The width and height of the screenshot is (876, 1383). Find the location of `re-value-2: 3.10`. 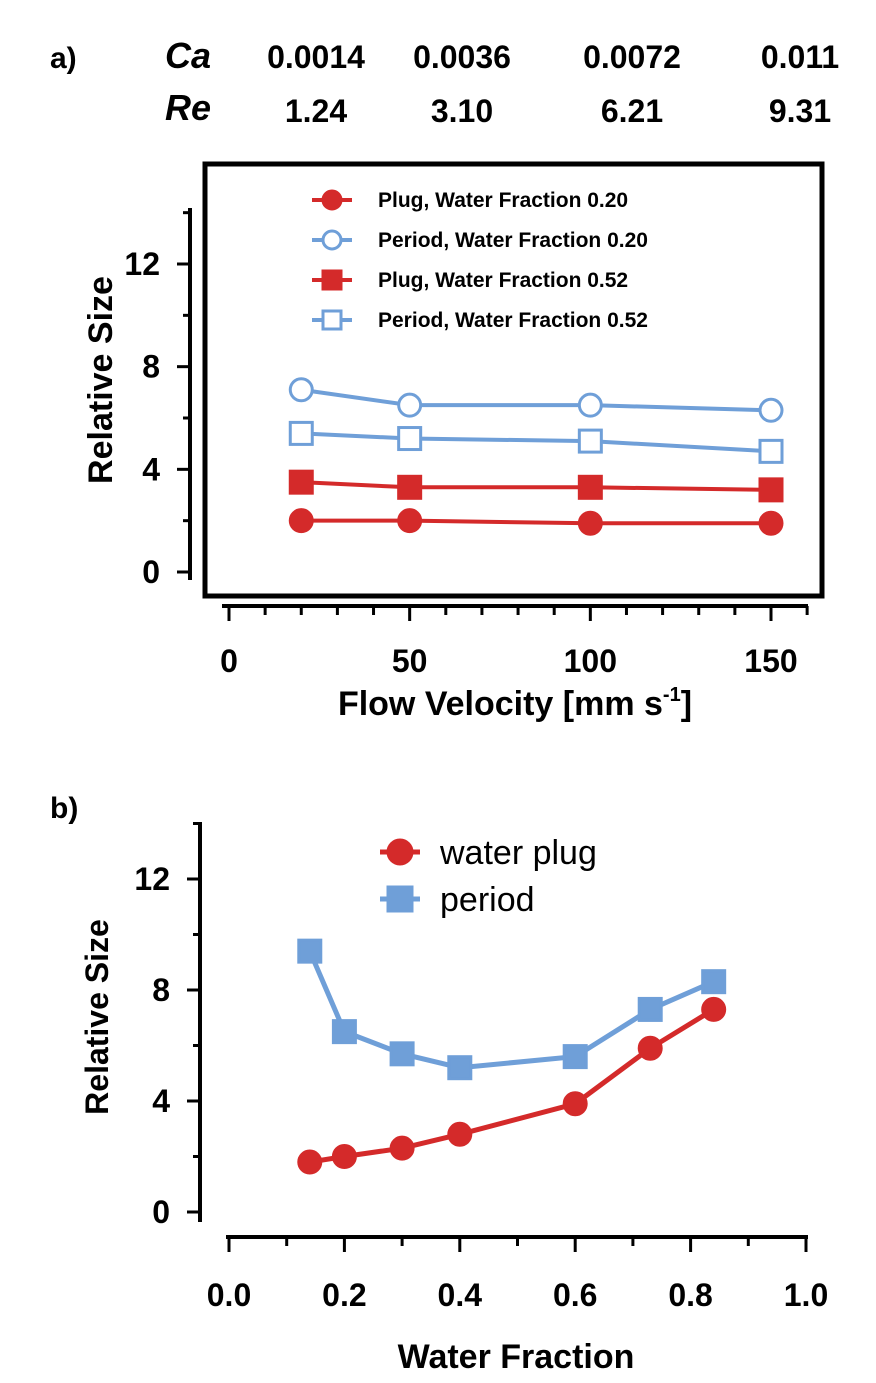

re-value-2: 3.10 is located at coordinates (462, 111).